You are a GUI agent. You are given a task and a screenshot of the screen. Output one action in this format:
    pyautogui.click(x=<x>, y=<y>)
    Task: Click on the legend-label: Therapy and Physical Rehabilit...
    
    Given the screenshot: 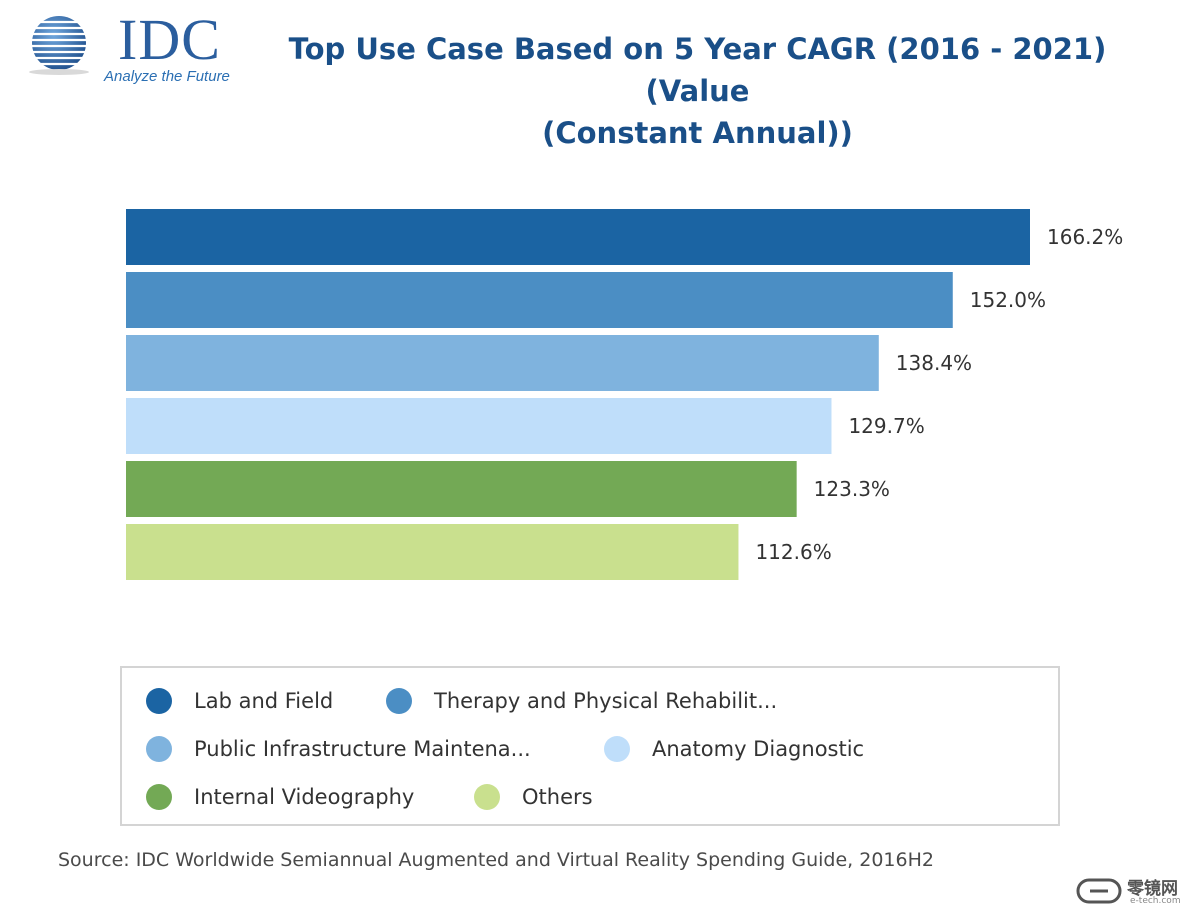 What is the action you would take?
    pyautogui.click(x=606, y=701)
    